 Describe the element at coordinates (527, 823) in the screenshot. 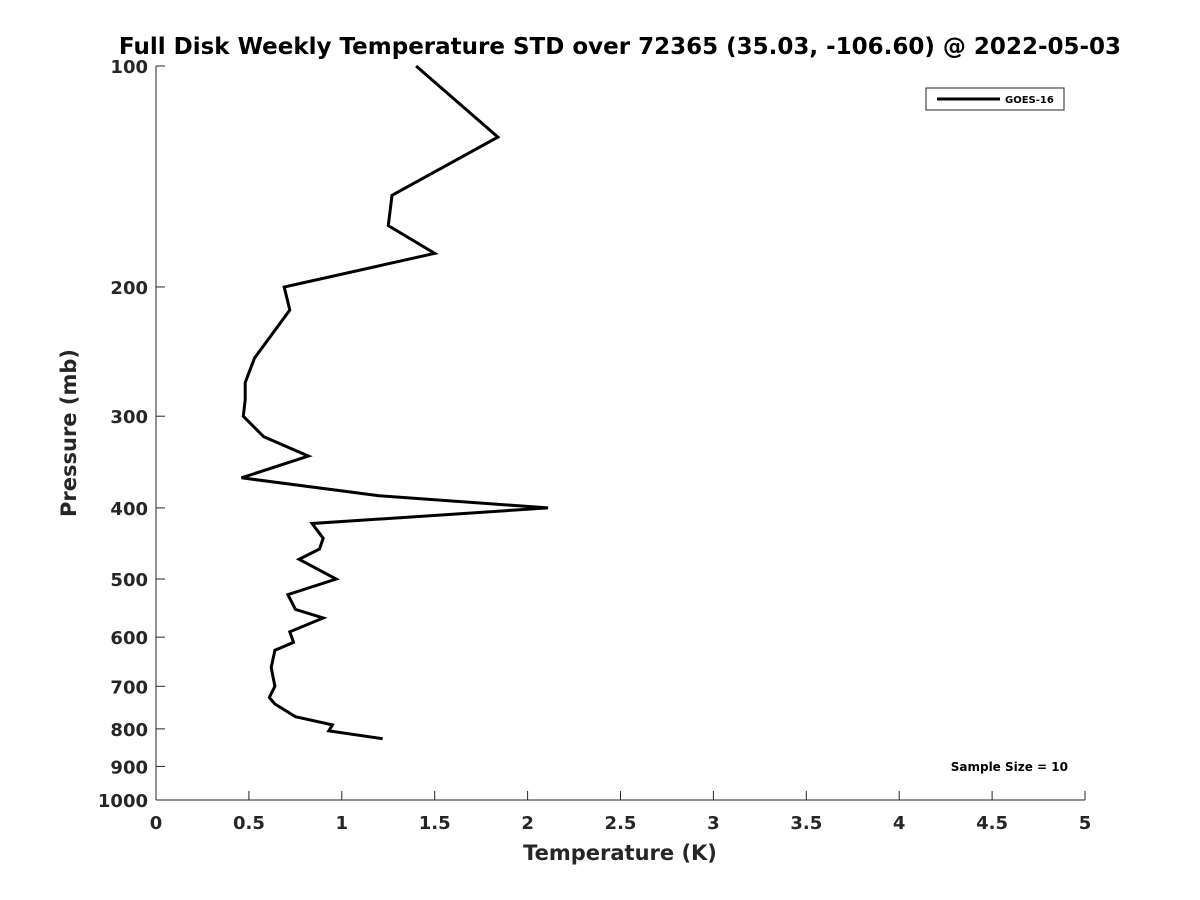

I see `x-tick-label: 2` at that location.